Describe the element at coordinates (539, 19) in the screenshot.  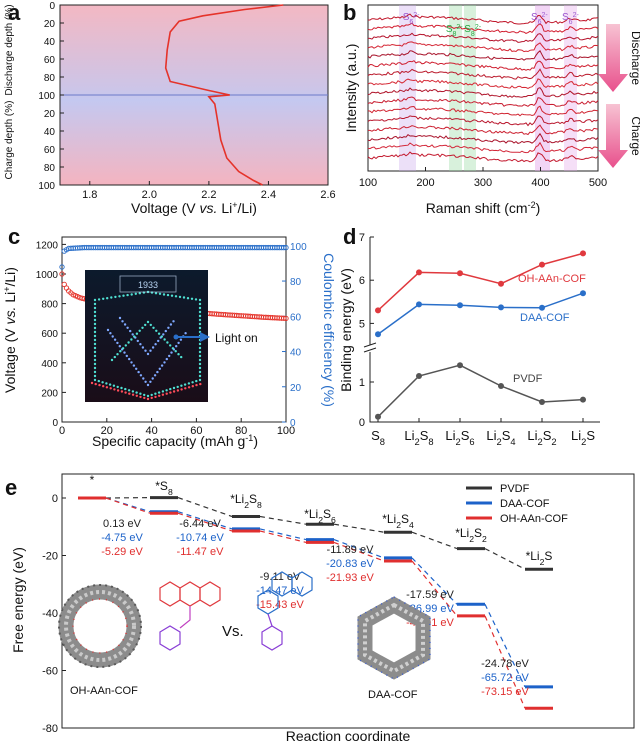
I see `raman-peak-label: S62-` at that location.